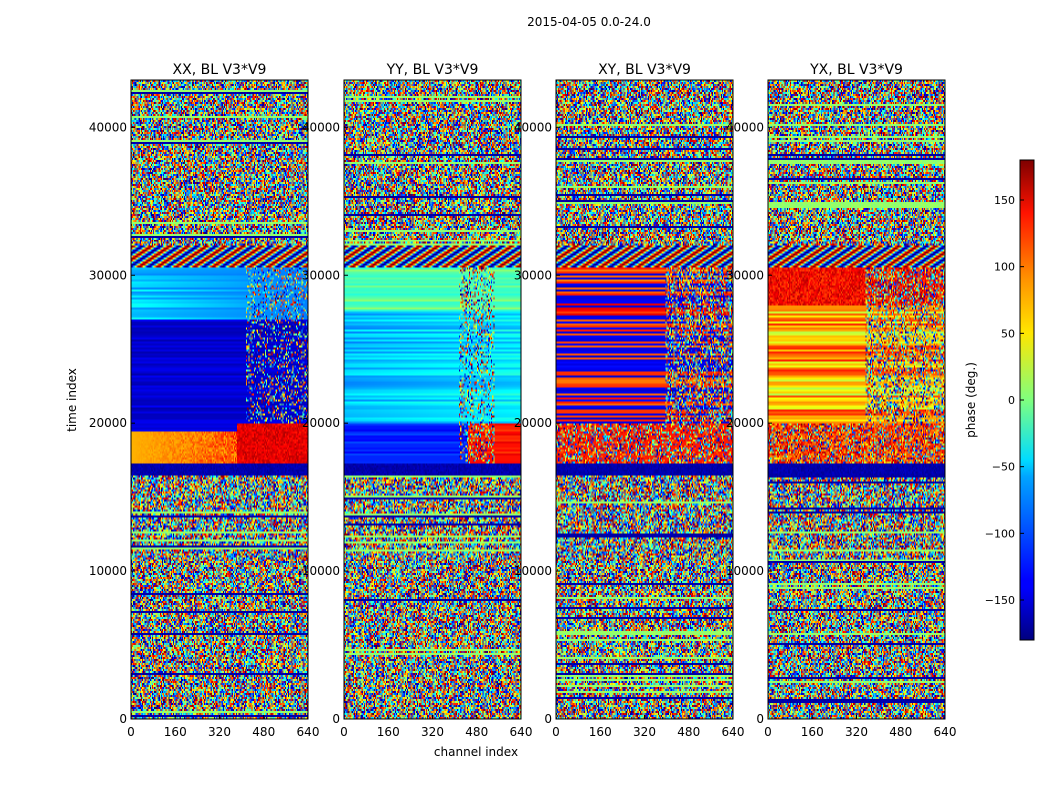 The width and height of the screenshot is (1050, 800). I want to click on colorbar-label: phase (deg.), so click(971, 400).